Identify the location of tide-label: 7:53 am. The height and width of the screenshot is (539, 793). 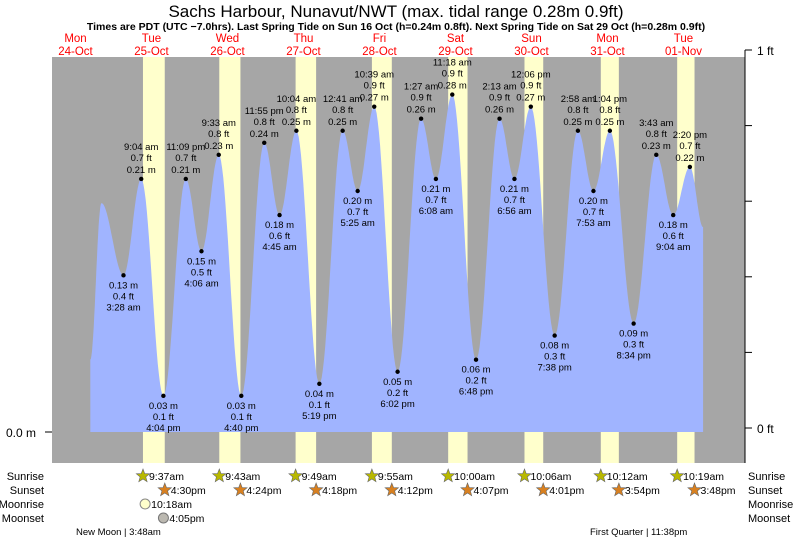
(593, 223).